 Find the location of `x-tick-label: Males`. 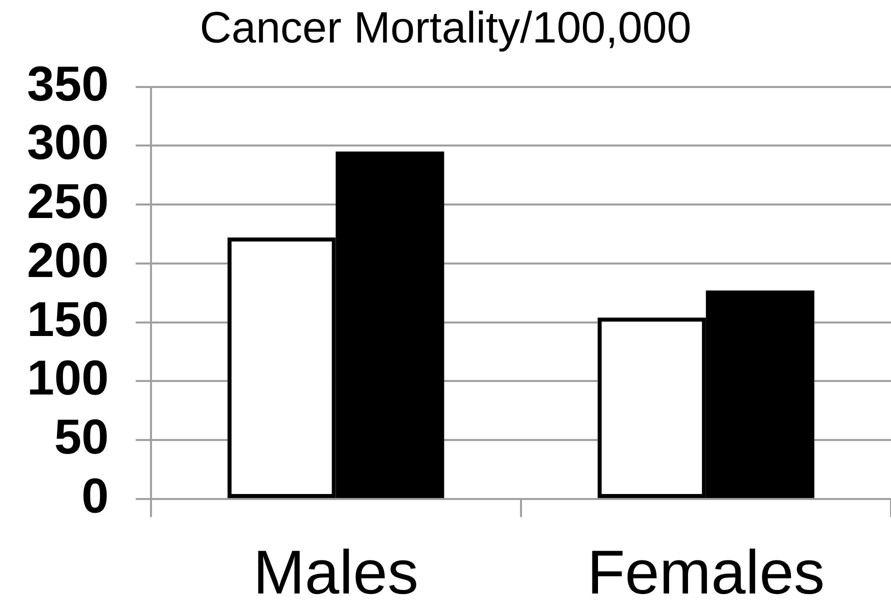

x-tick-label: Males is located at coordinates (336, 570).